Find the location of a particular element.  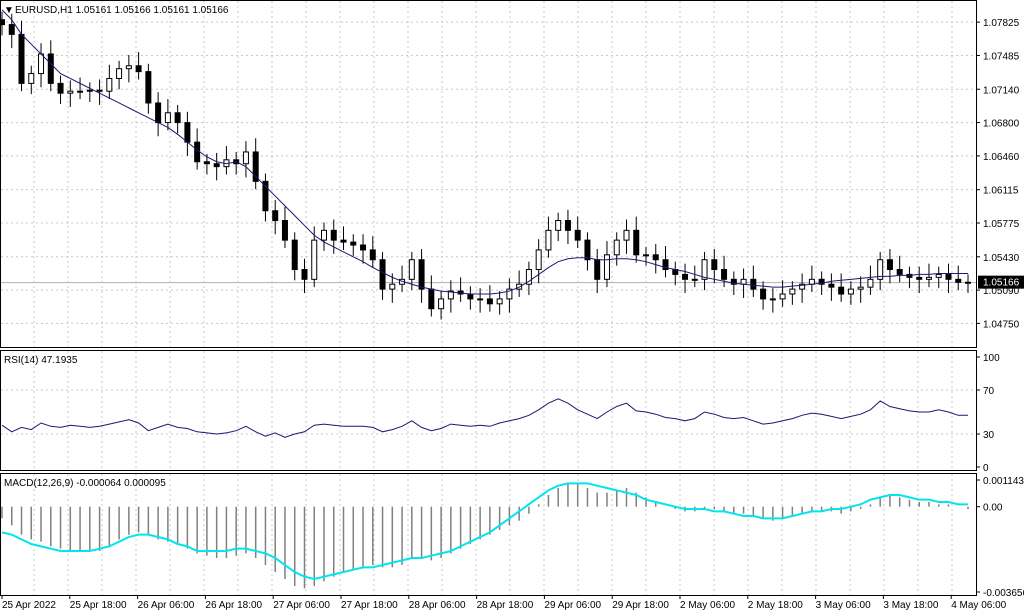

time-tick-label: 27 Apr 06:00 is located at coordinates (301, 605).